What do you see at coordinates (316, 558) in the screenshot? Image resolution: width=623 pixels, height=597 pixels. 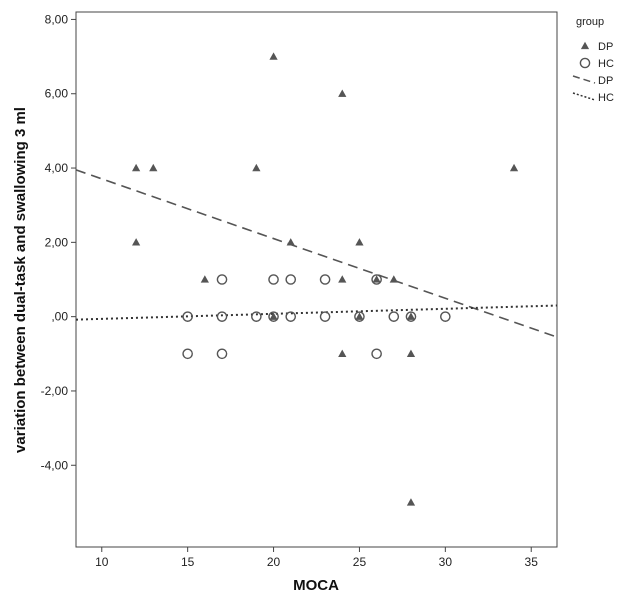 I see `x-axis: 10 15 20 25 30 35` at bounding box center [316, 558].